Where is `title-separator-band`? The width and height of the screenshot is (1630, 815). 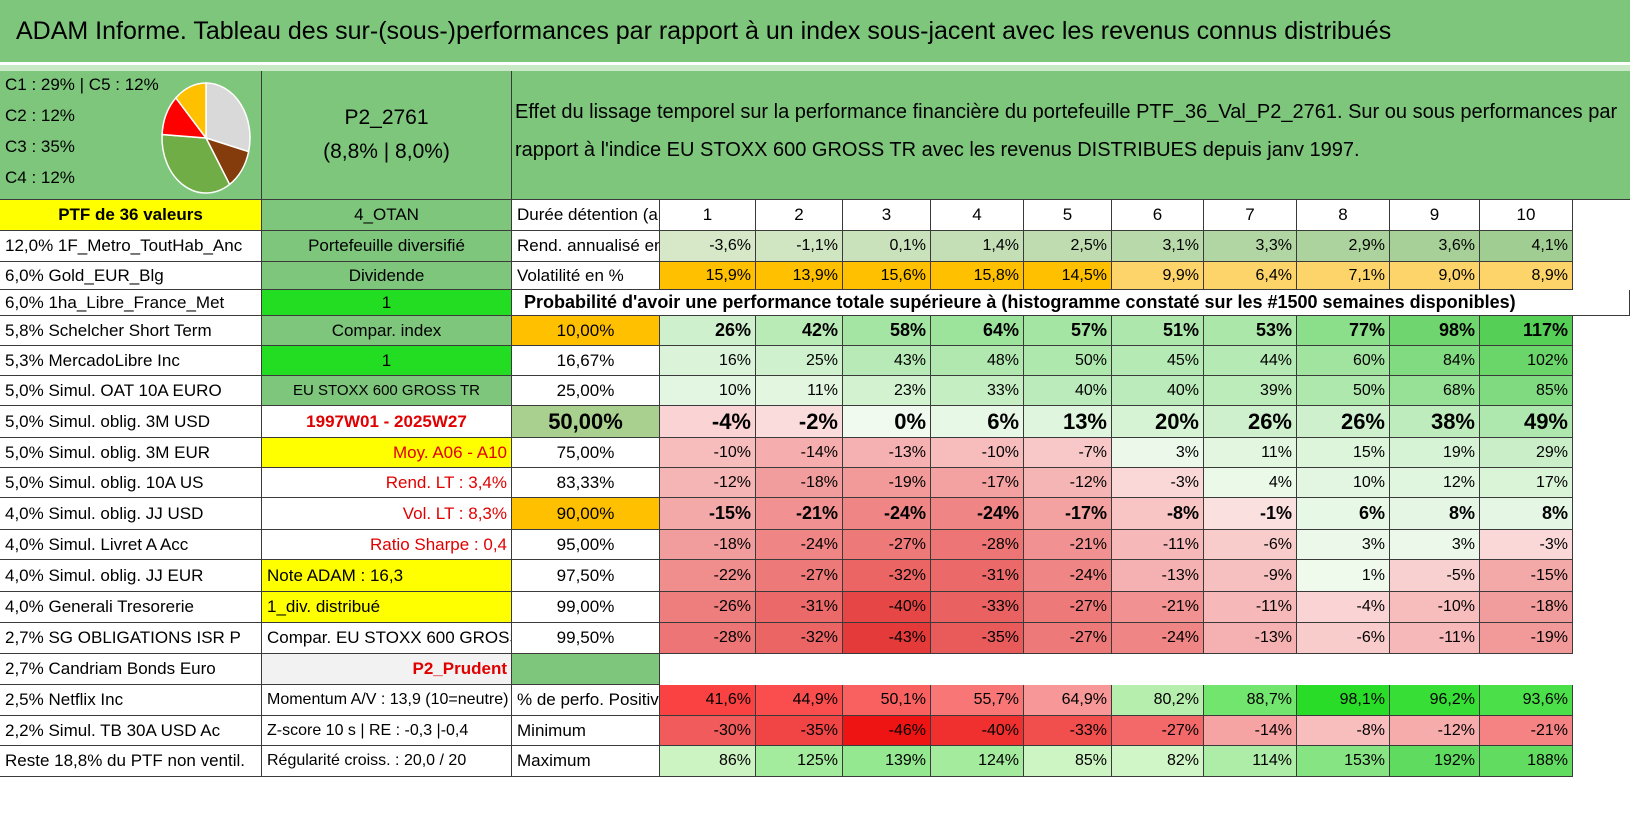 title-separator-band is located at coordinates (815, 68).